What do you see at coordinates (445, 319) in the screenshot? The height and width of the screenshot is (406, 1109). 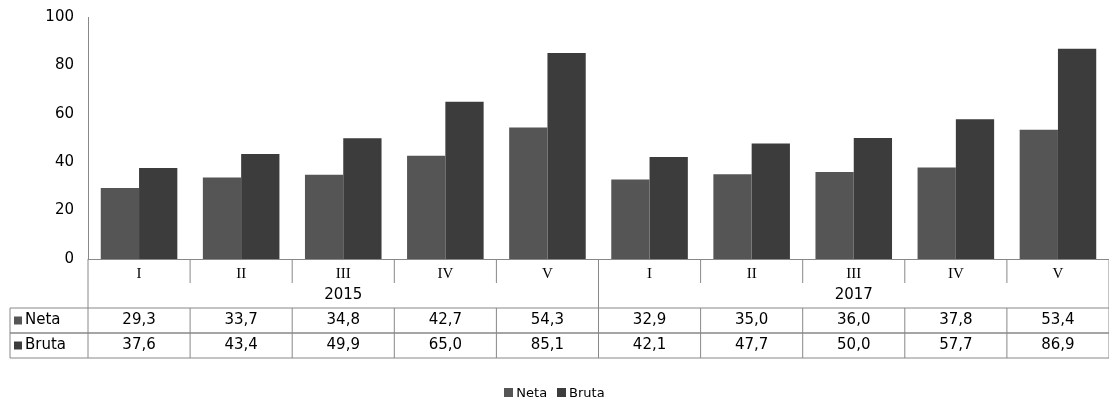 I see `data-label: 42,7` at bounding box center [445, 319].